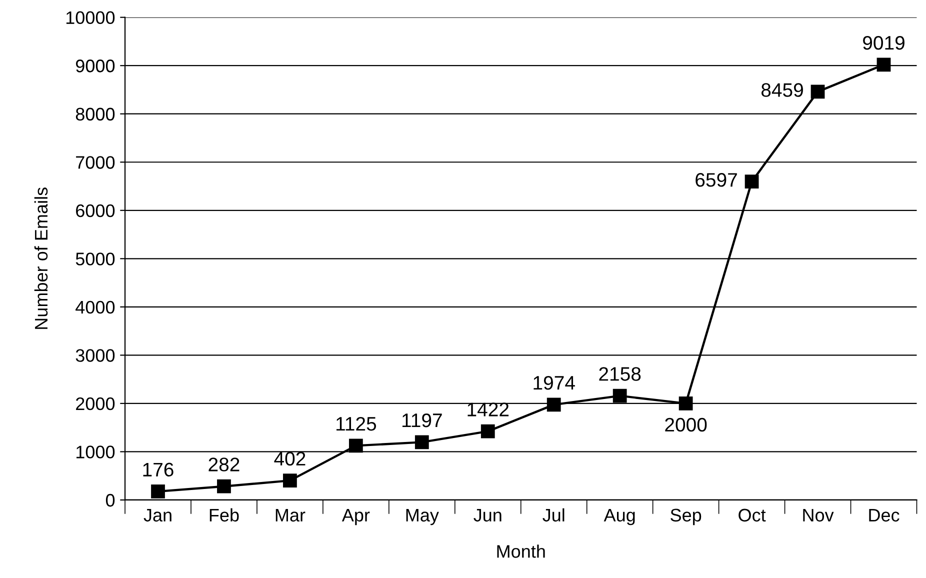  What do you see at coordinates (686, 517) in the screenshot?
I see `x-tick-label: Sep` at bounding box center [686, 517].